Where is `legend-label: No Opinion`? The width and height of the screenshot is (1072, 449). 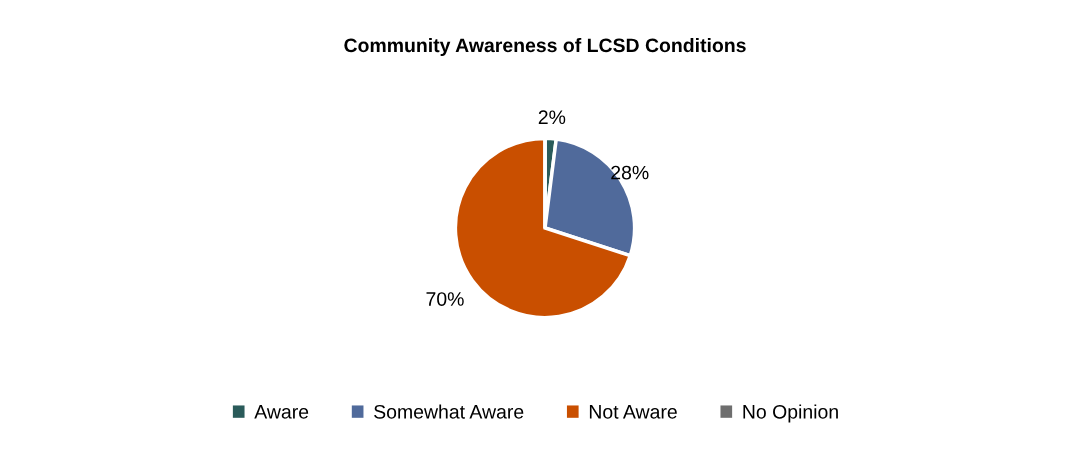 legend-label: No Opinion is located at coordinates (790, 413).